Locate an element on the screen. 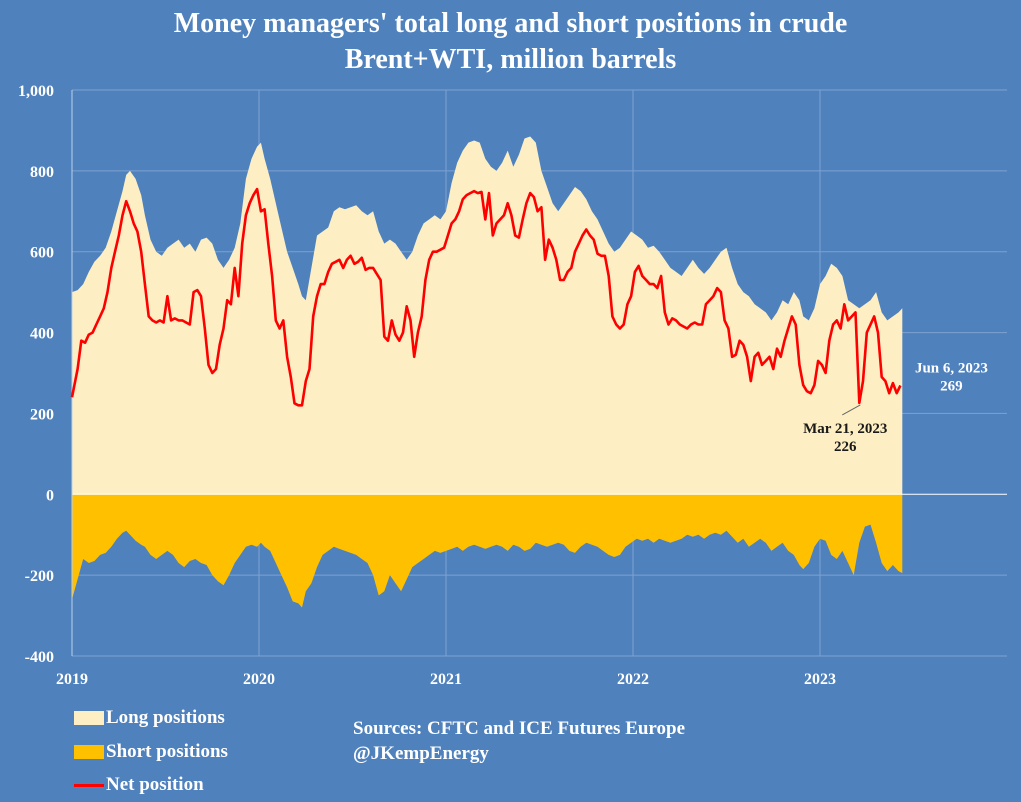 This screenshot has height=802, width=1021. legend-item-net: Net position is located at coordinates (139, 785).